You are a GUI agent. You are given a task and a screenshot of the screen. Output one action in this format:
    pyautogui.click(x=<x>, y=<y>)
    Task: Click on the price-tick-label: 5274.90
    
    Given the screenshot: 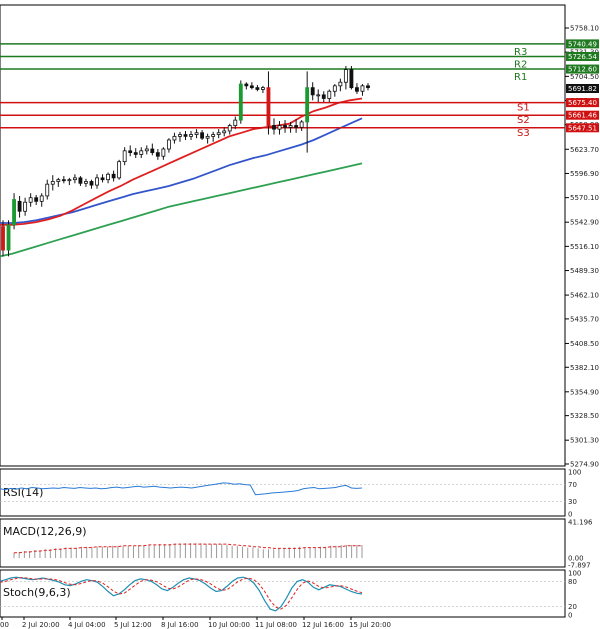 What is the action you would take?
    pyautogui.click(x=584, y=465)
    